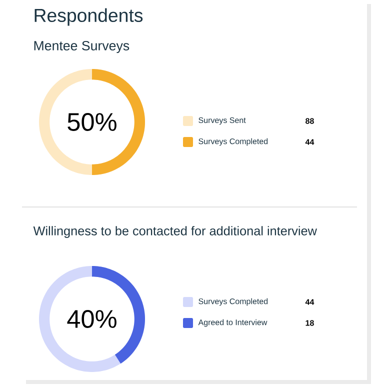 Image resolution: width=389 pixels, height=389 pixels. I want to click on data-label: 88, so click(310, 121).